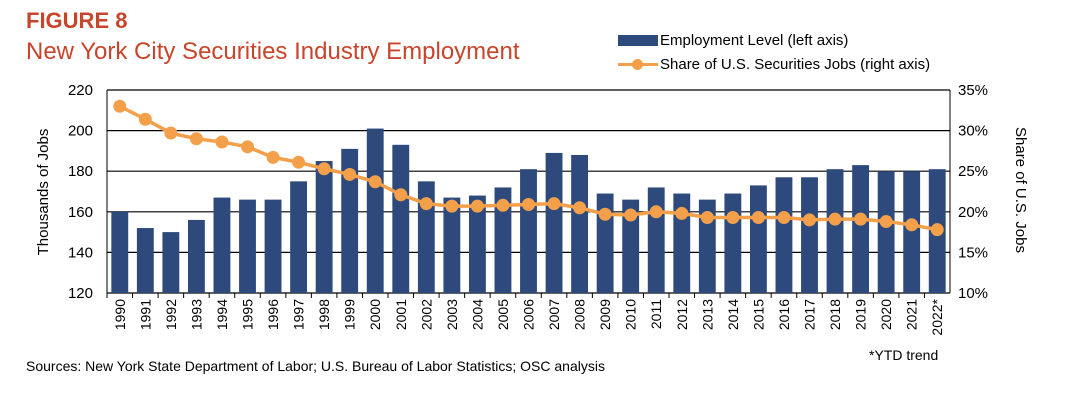 This screenshot has width=1068, height=403. I want to click on y-right-tick-label: 25%, so click(973, 171).